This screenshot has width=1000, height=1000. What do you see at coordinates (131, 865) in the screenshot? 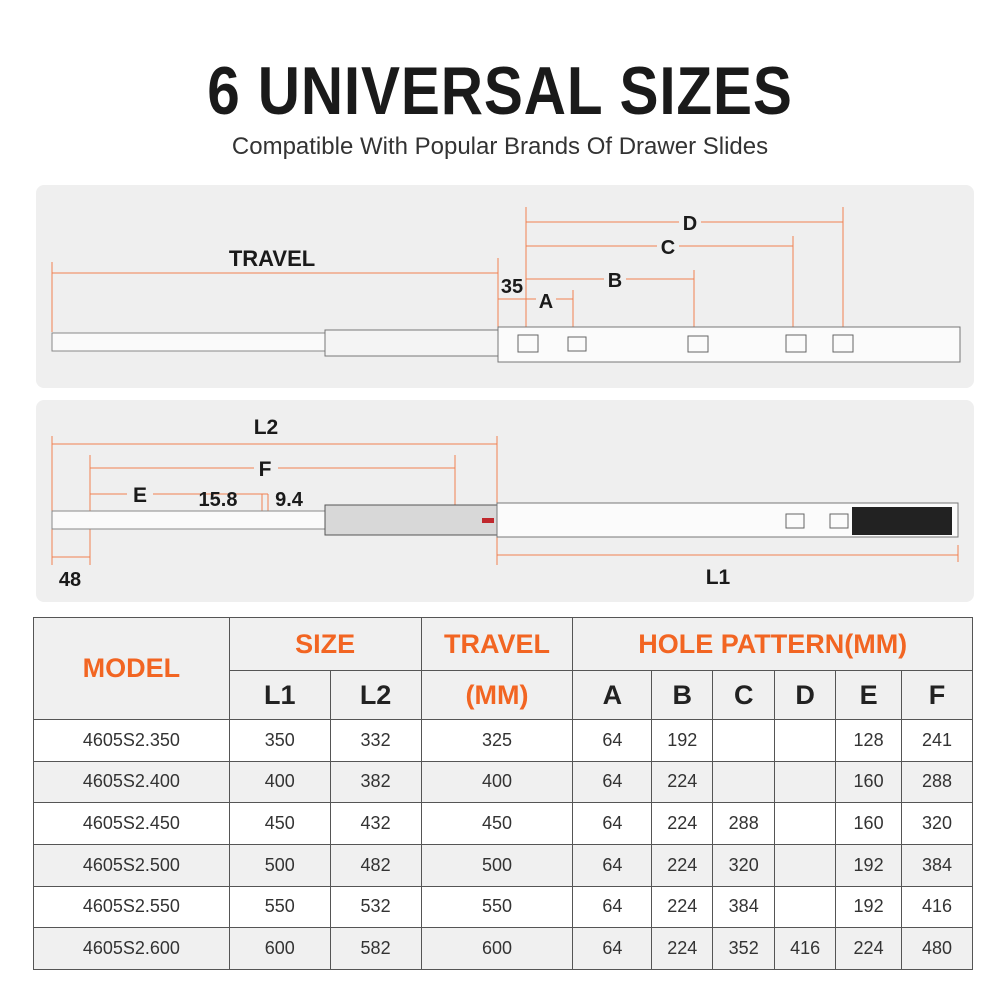
I see `table-cell: 4605S2.500` at bounding box center [131, 865].